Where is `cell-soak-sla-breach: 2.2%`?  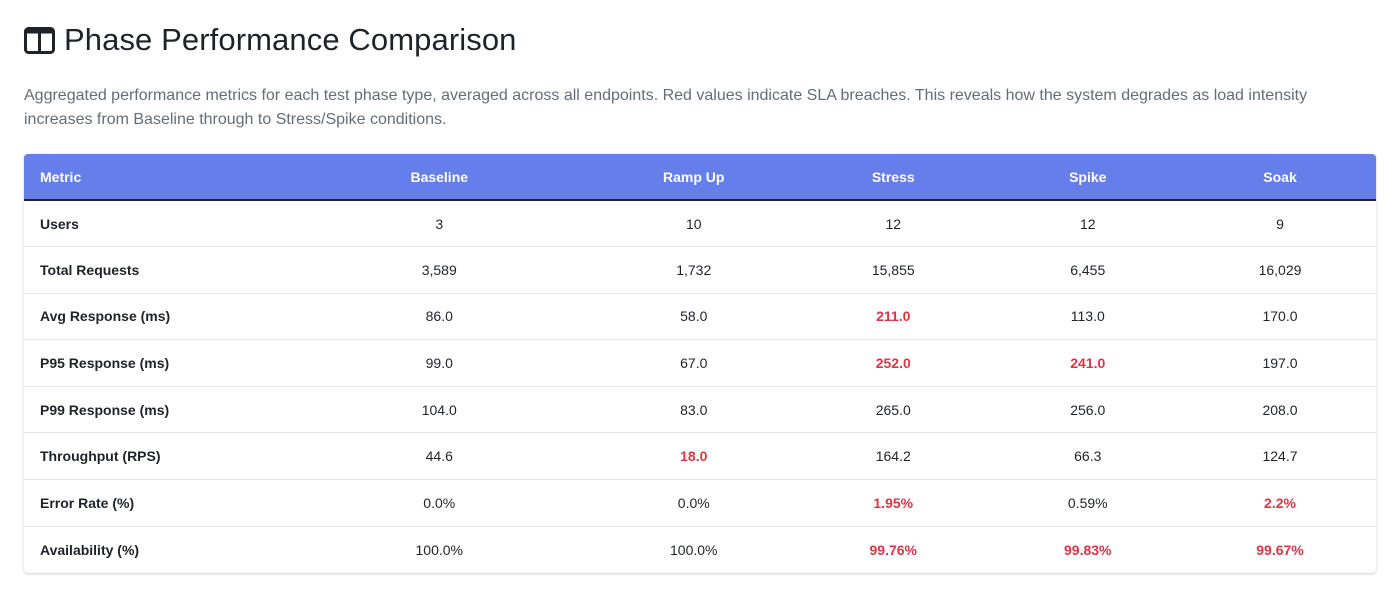 cell-soak-sla-breach: 2.2% is located at coordinates (1280, 502).